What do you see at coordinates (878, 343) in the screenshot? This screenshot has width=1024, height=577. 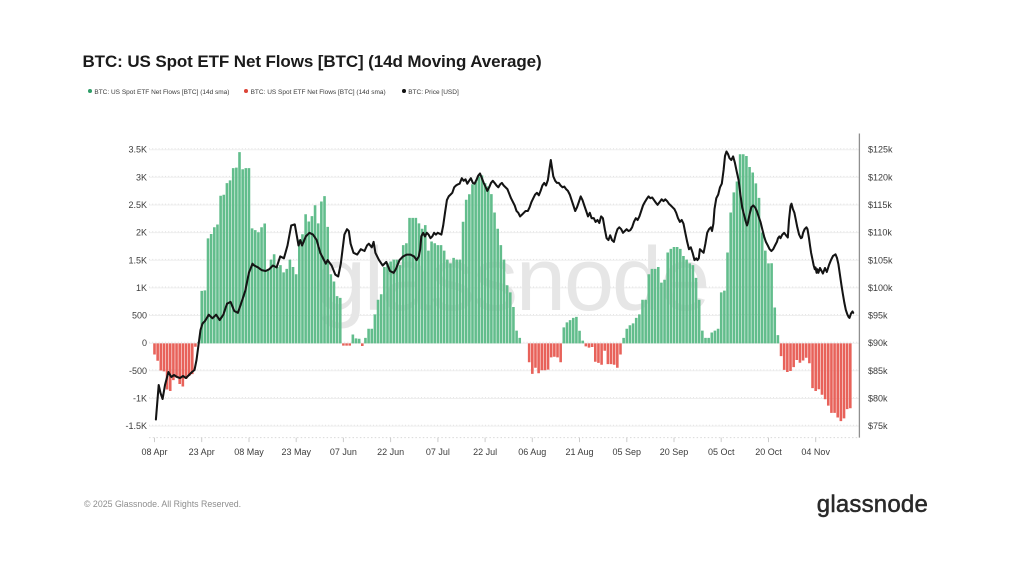 I see `svg-text: $90k` at bounding box center [878, 343].